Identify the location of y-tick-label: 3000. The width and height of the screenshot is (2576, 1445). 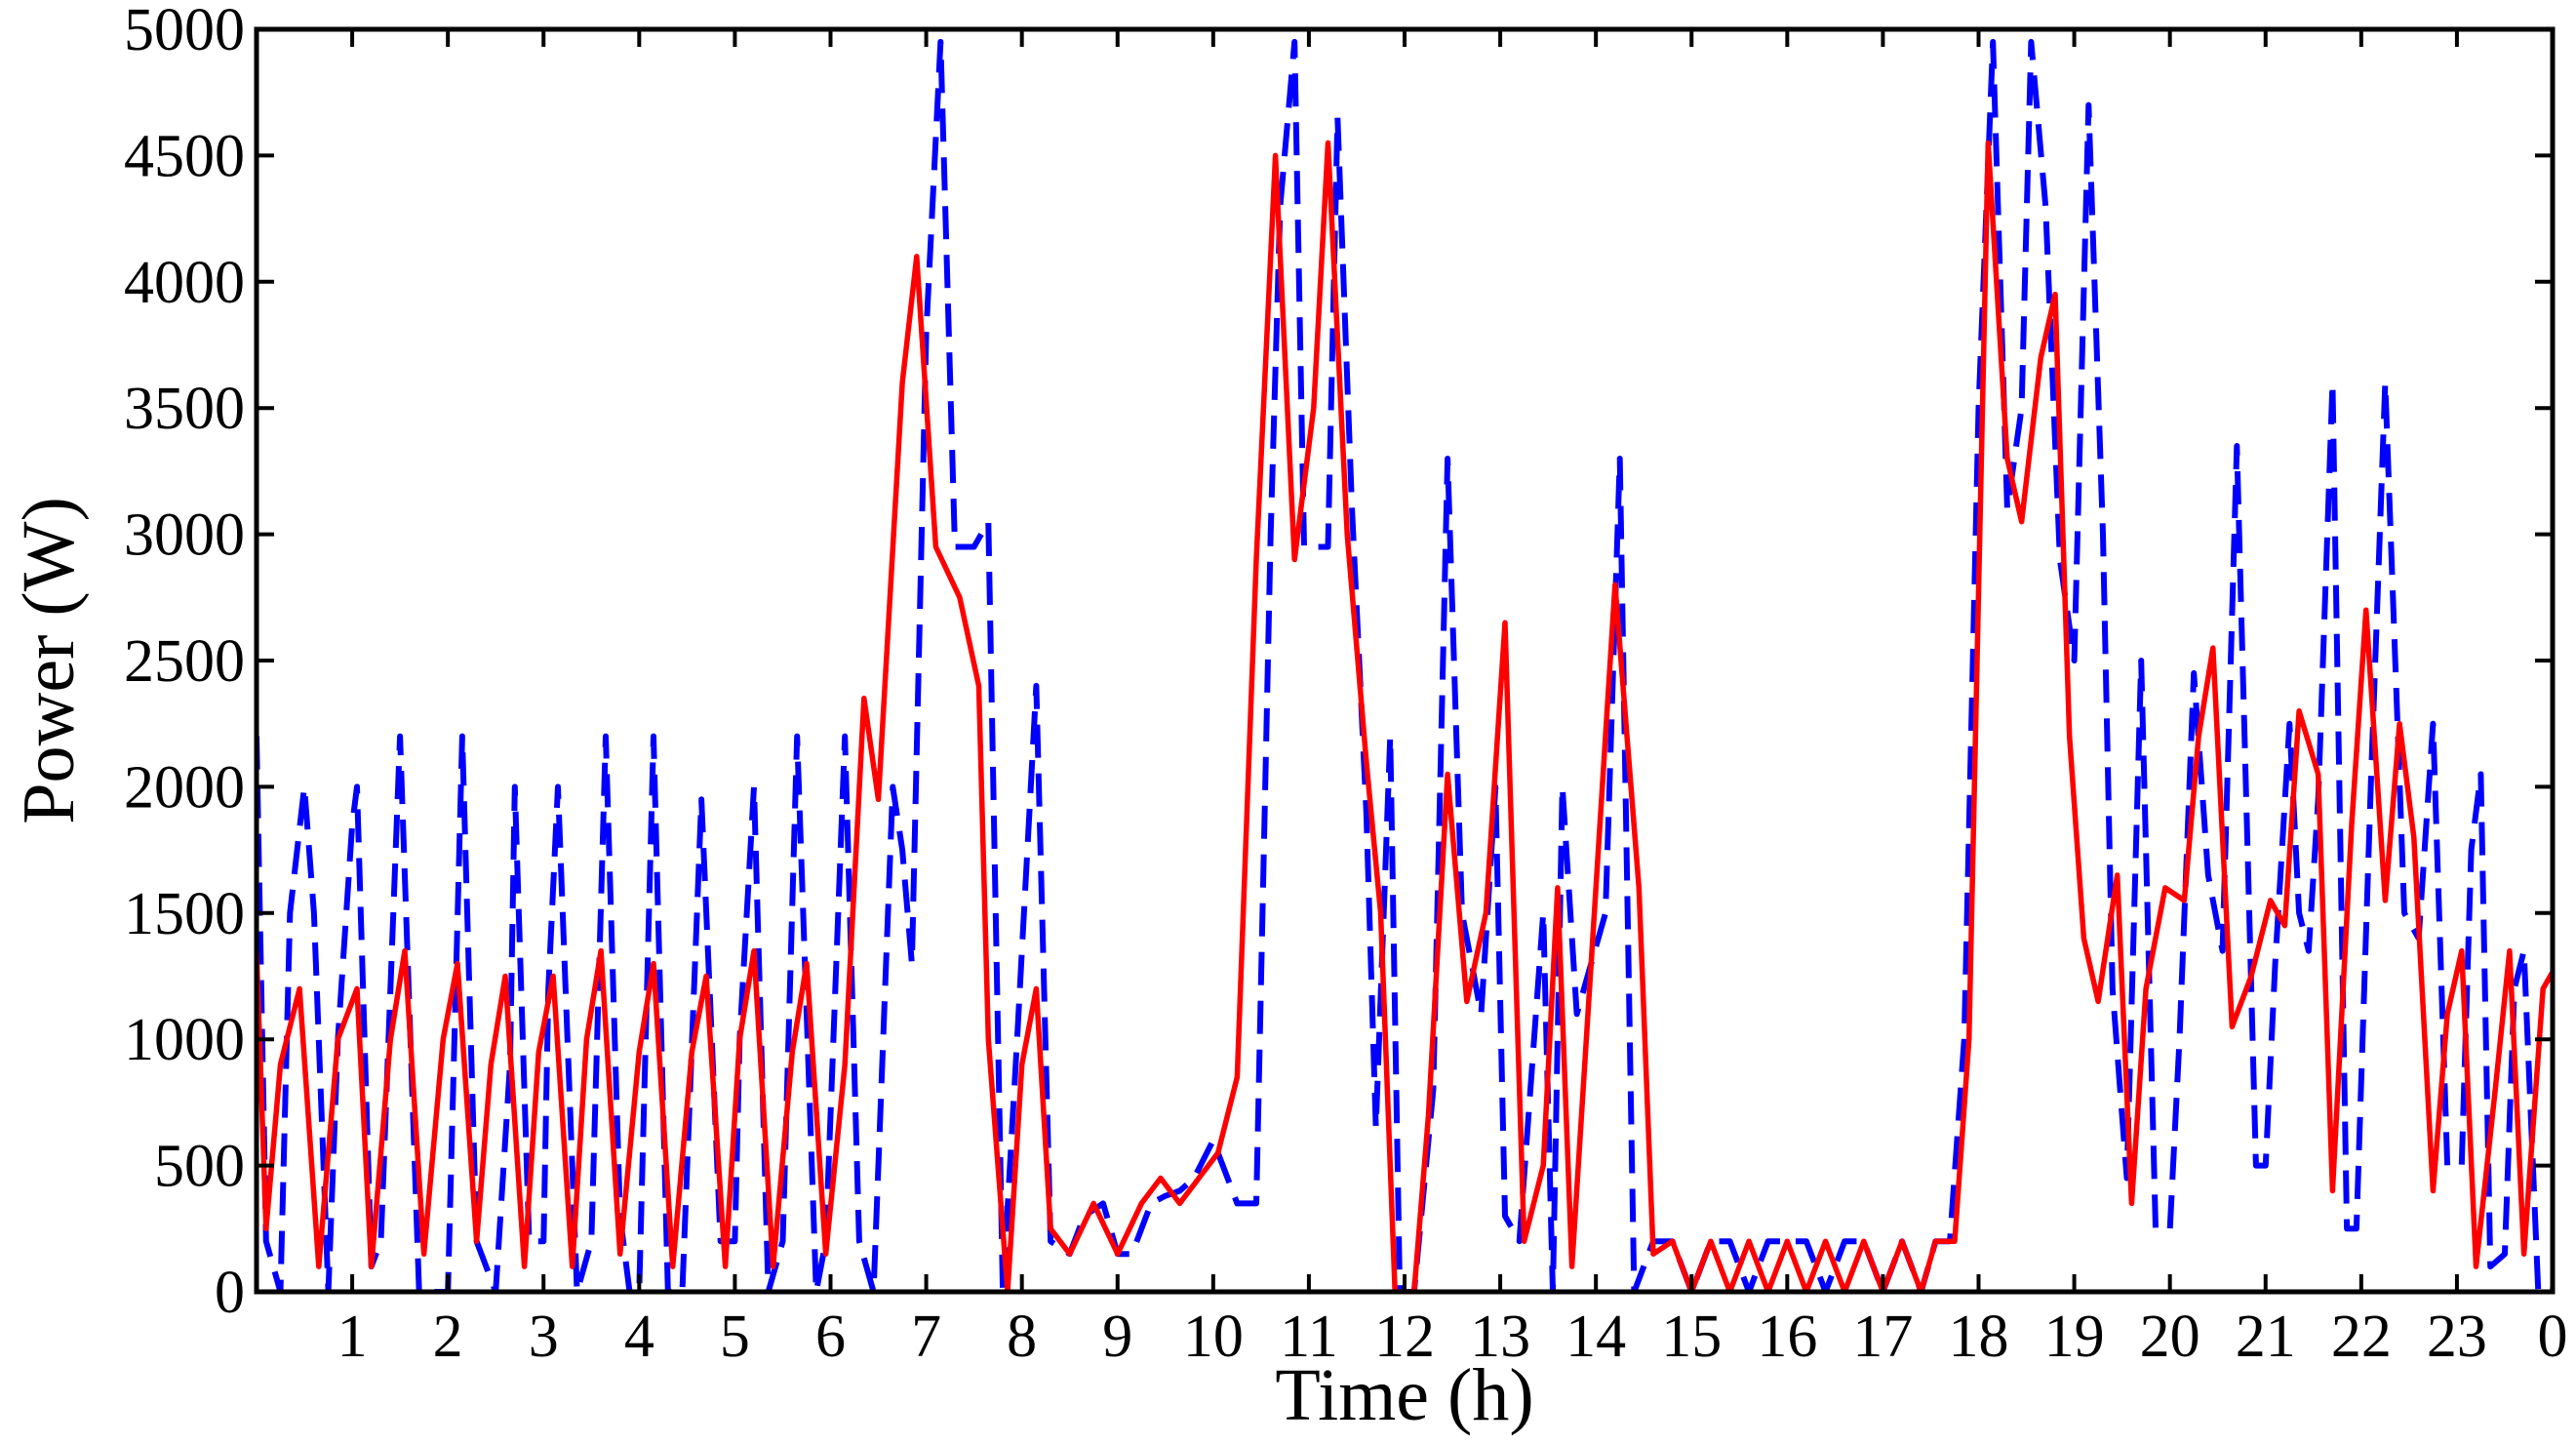
(184, 535).